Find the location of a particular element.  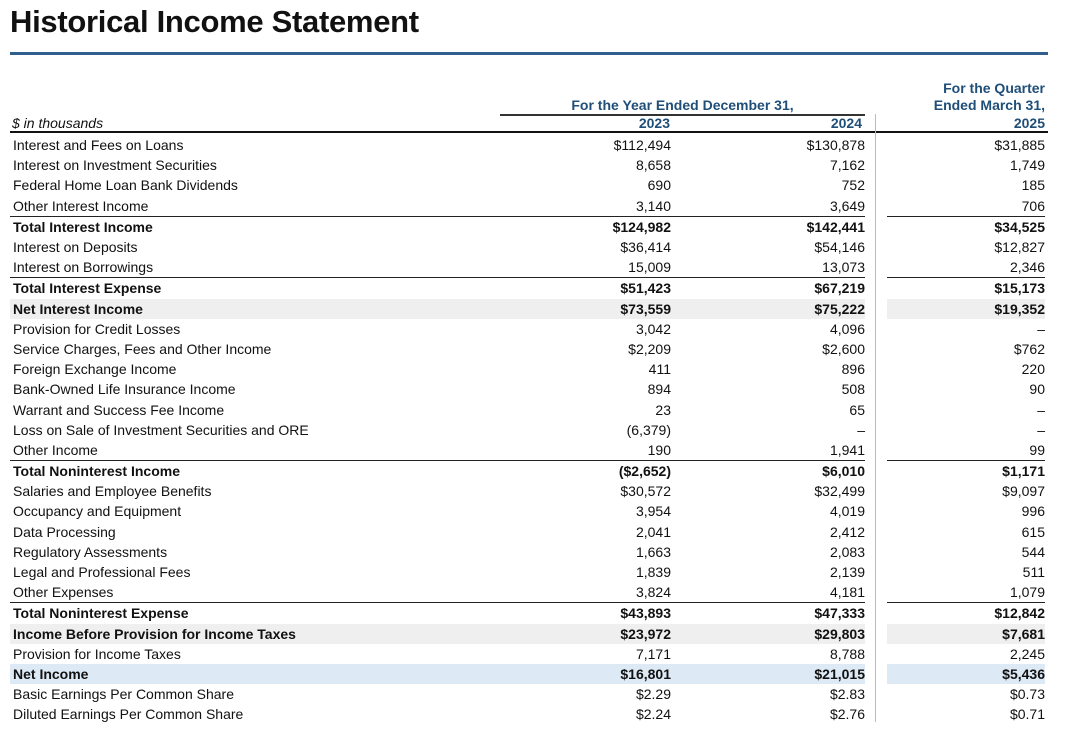

value-2024: $142,441 is located at coordinates (835, 226).